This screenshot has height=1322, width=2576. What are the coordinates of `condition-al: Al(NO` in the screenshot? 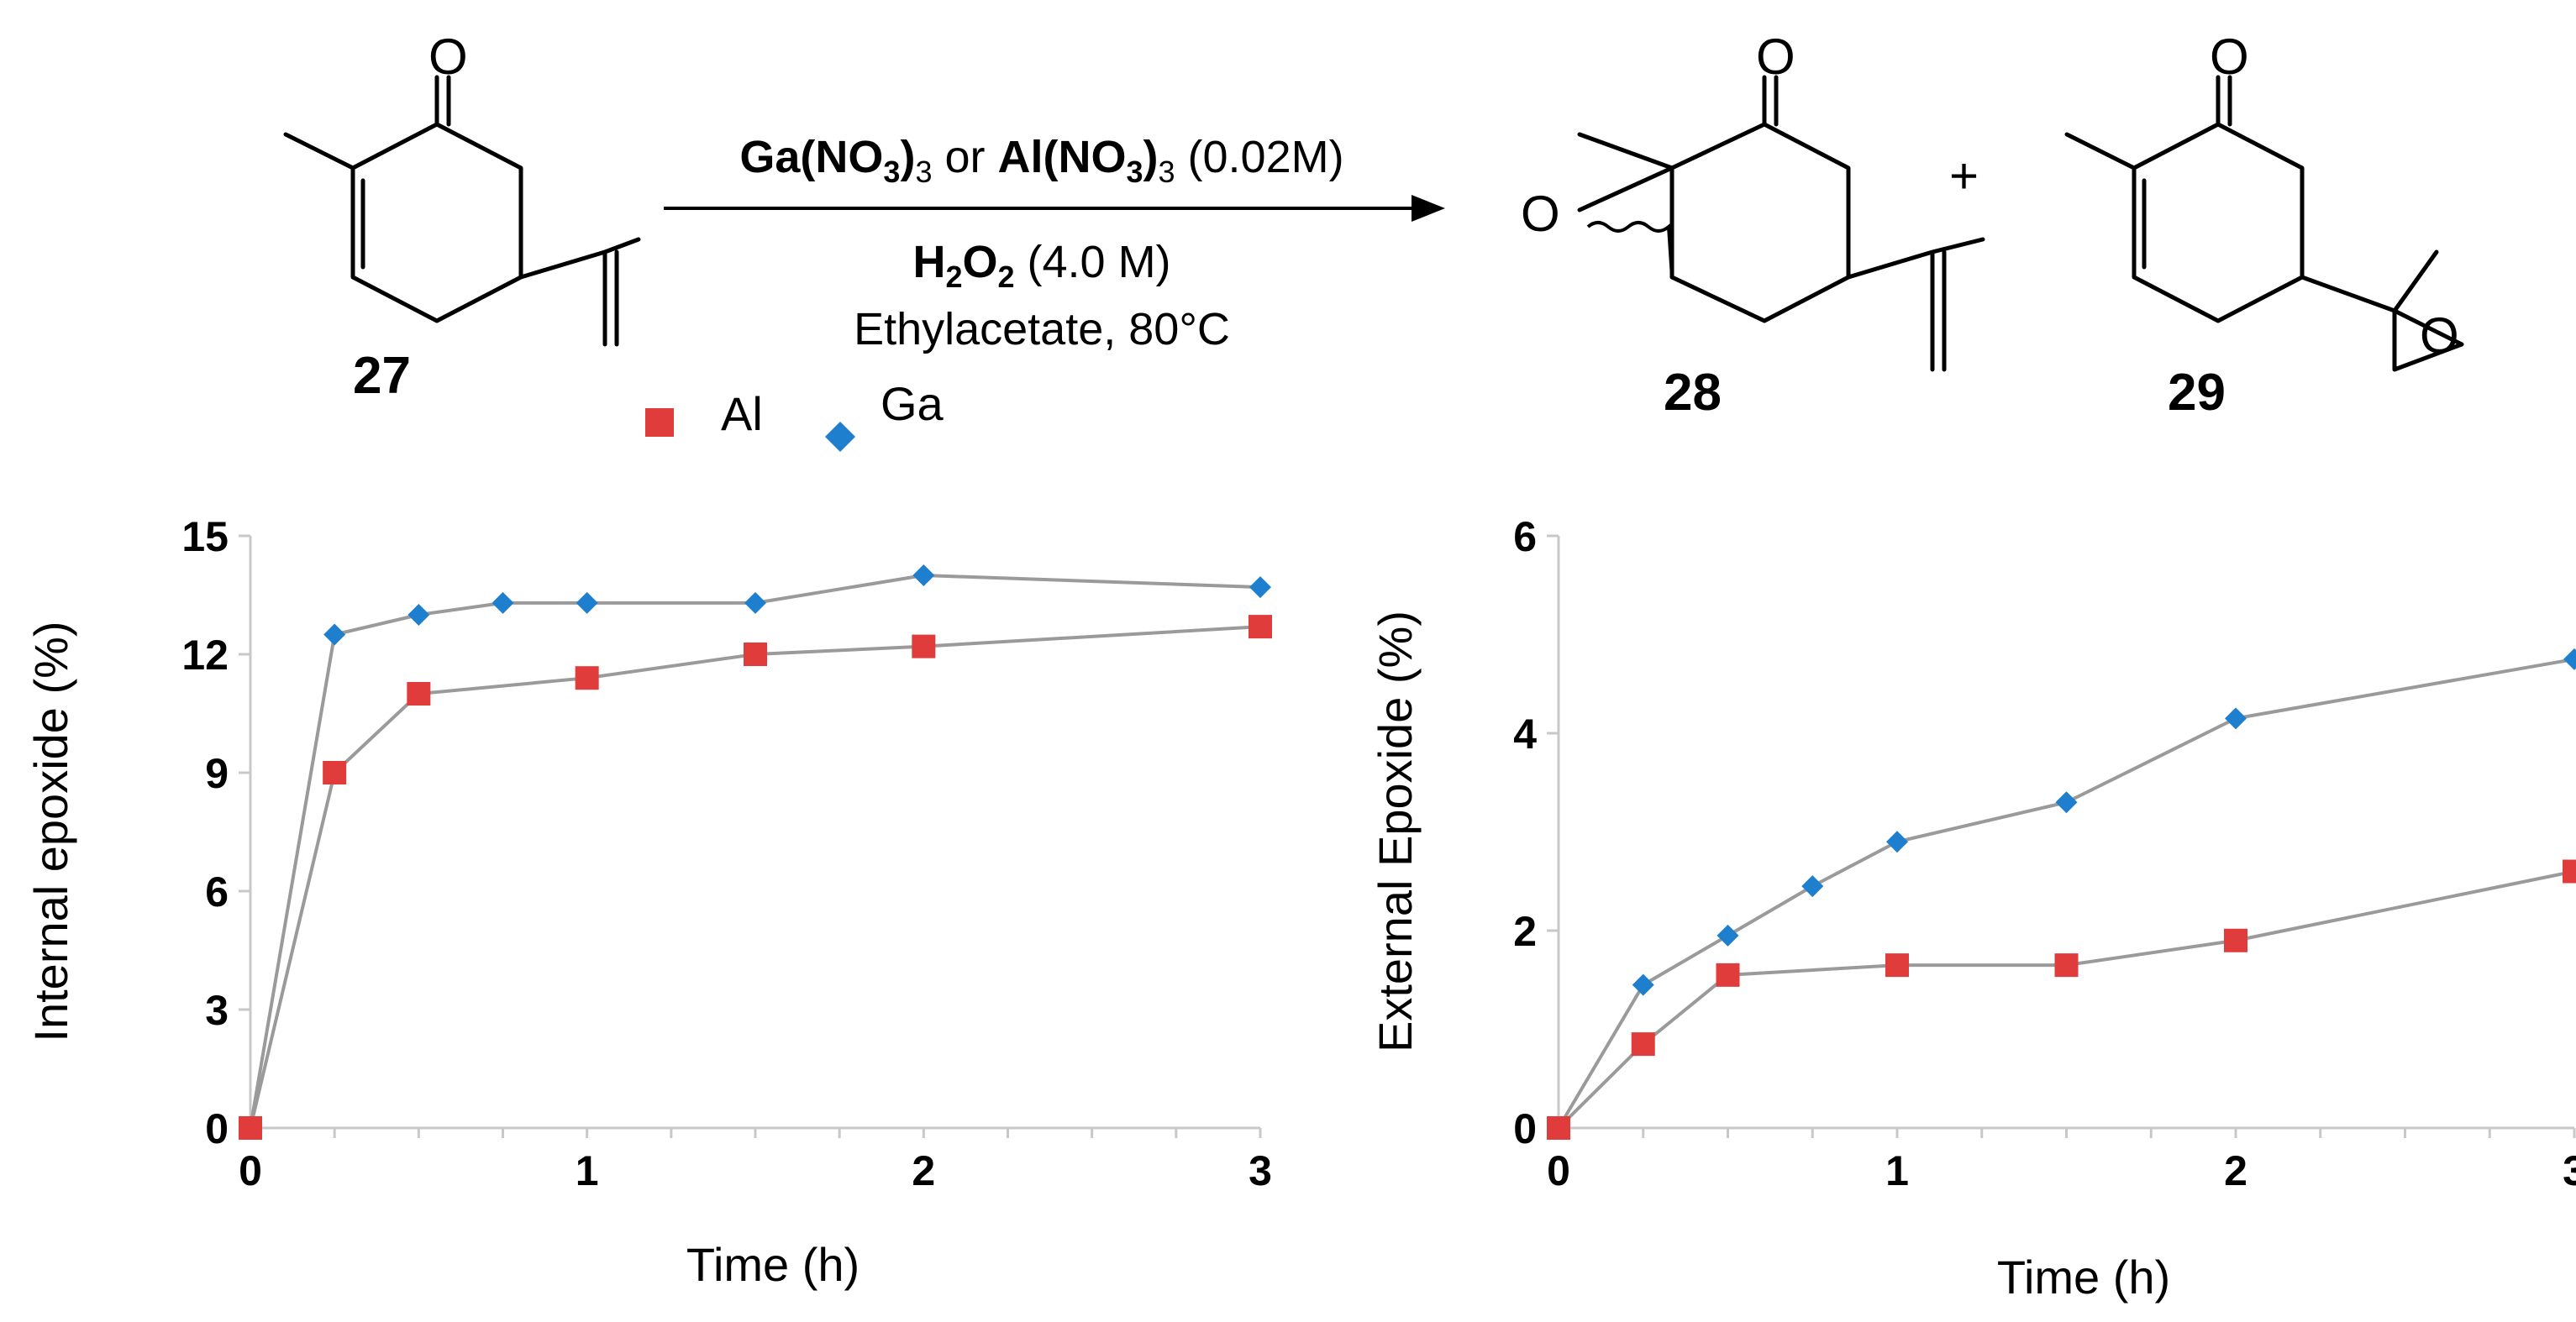 It's located at (1062, 157).